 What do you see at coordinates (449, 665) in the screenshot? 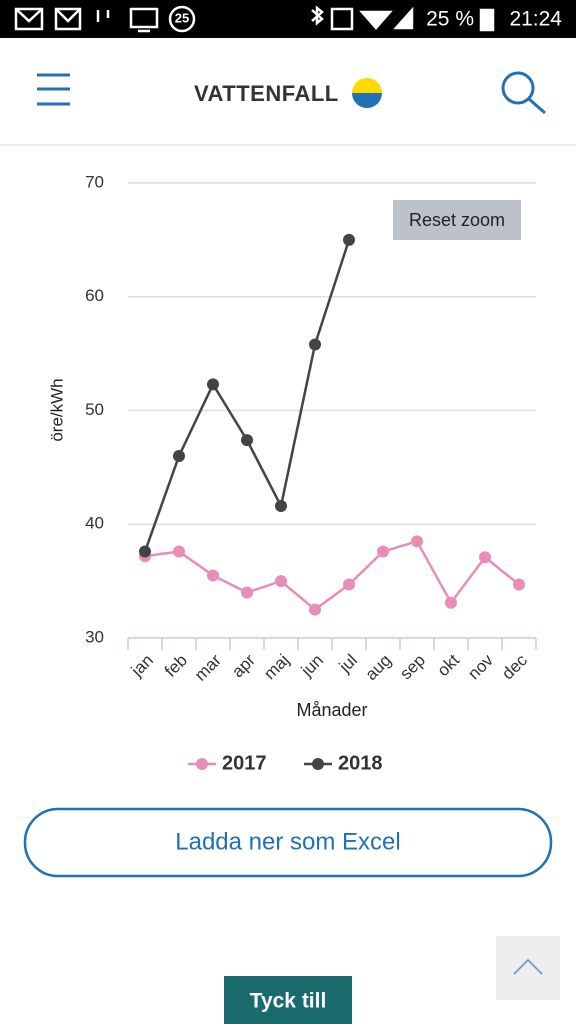
I see `x-tick-label: okt` at bounding box center [449, 665].